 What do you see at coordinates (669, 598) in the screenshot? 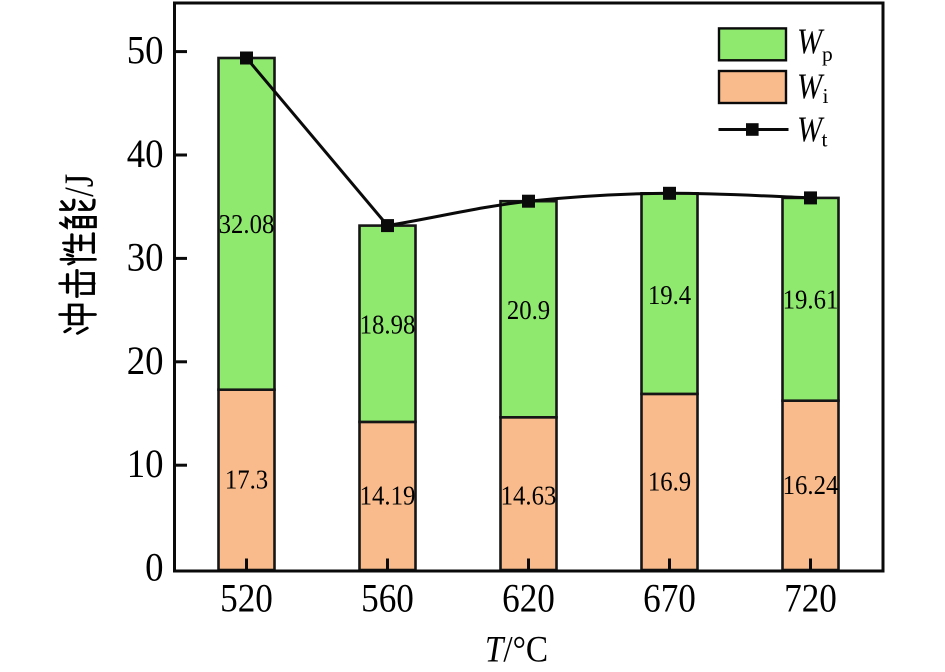
I see `svg-text: 670` at bounding box center [669, 598].